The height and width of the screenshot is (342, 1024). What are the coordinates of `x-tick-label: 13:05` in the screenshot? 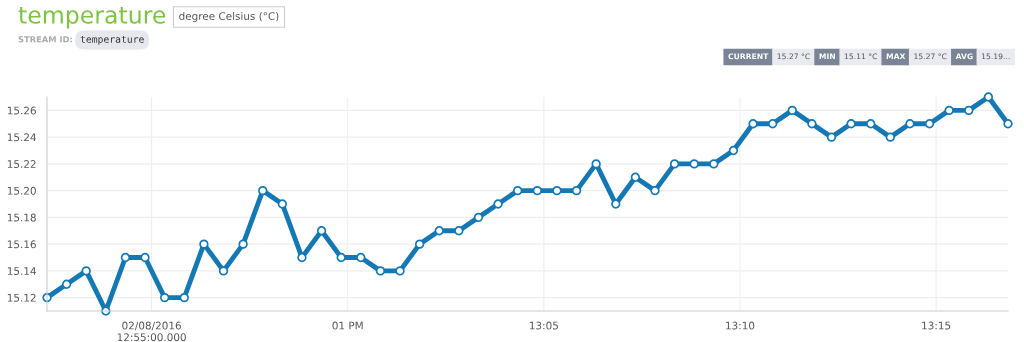 It's located at (543, 325).